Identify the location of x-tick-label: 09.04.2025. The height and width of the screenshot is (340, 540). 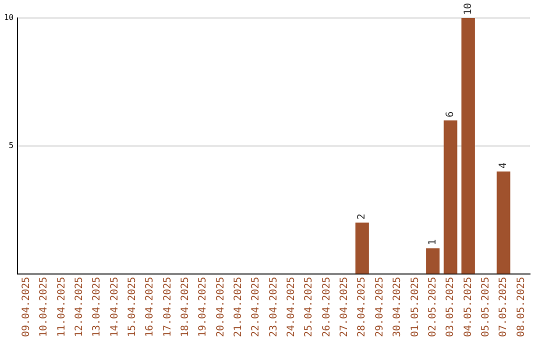
(26, 307).